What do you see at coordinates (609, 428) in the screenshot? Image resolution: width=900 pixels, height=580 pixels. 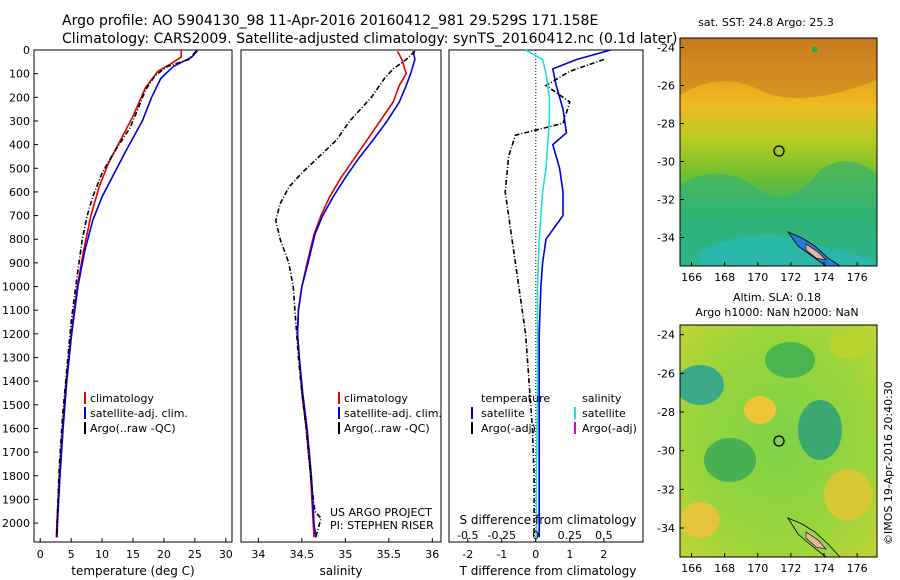 I see `legend-s-argo: Argo(-adj)` at bounding box center [609, 428].